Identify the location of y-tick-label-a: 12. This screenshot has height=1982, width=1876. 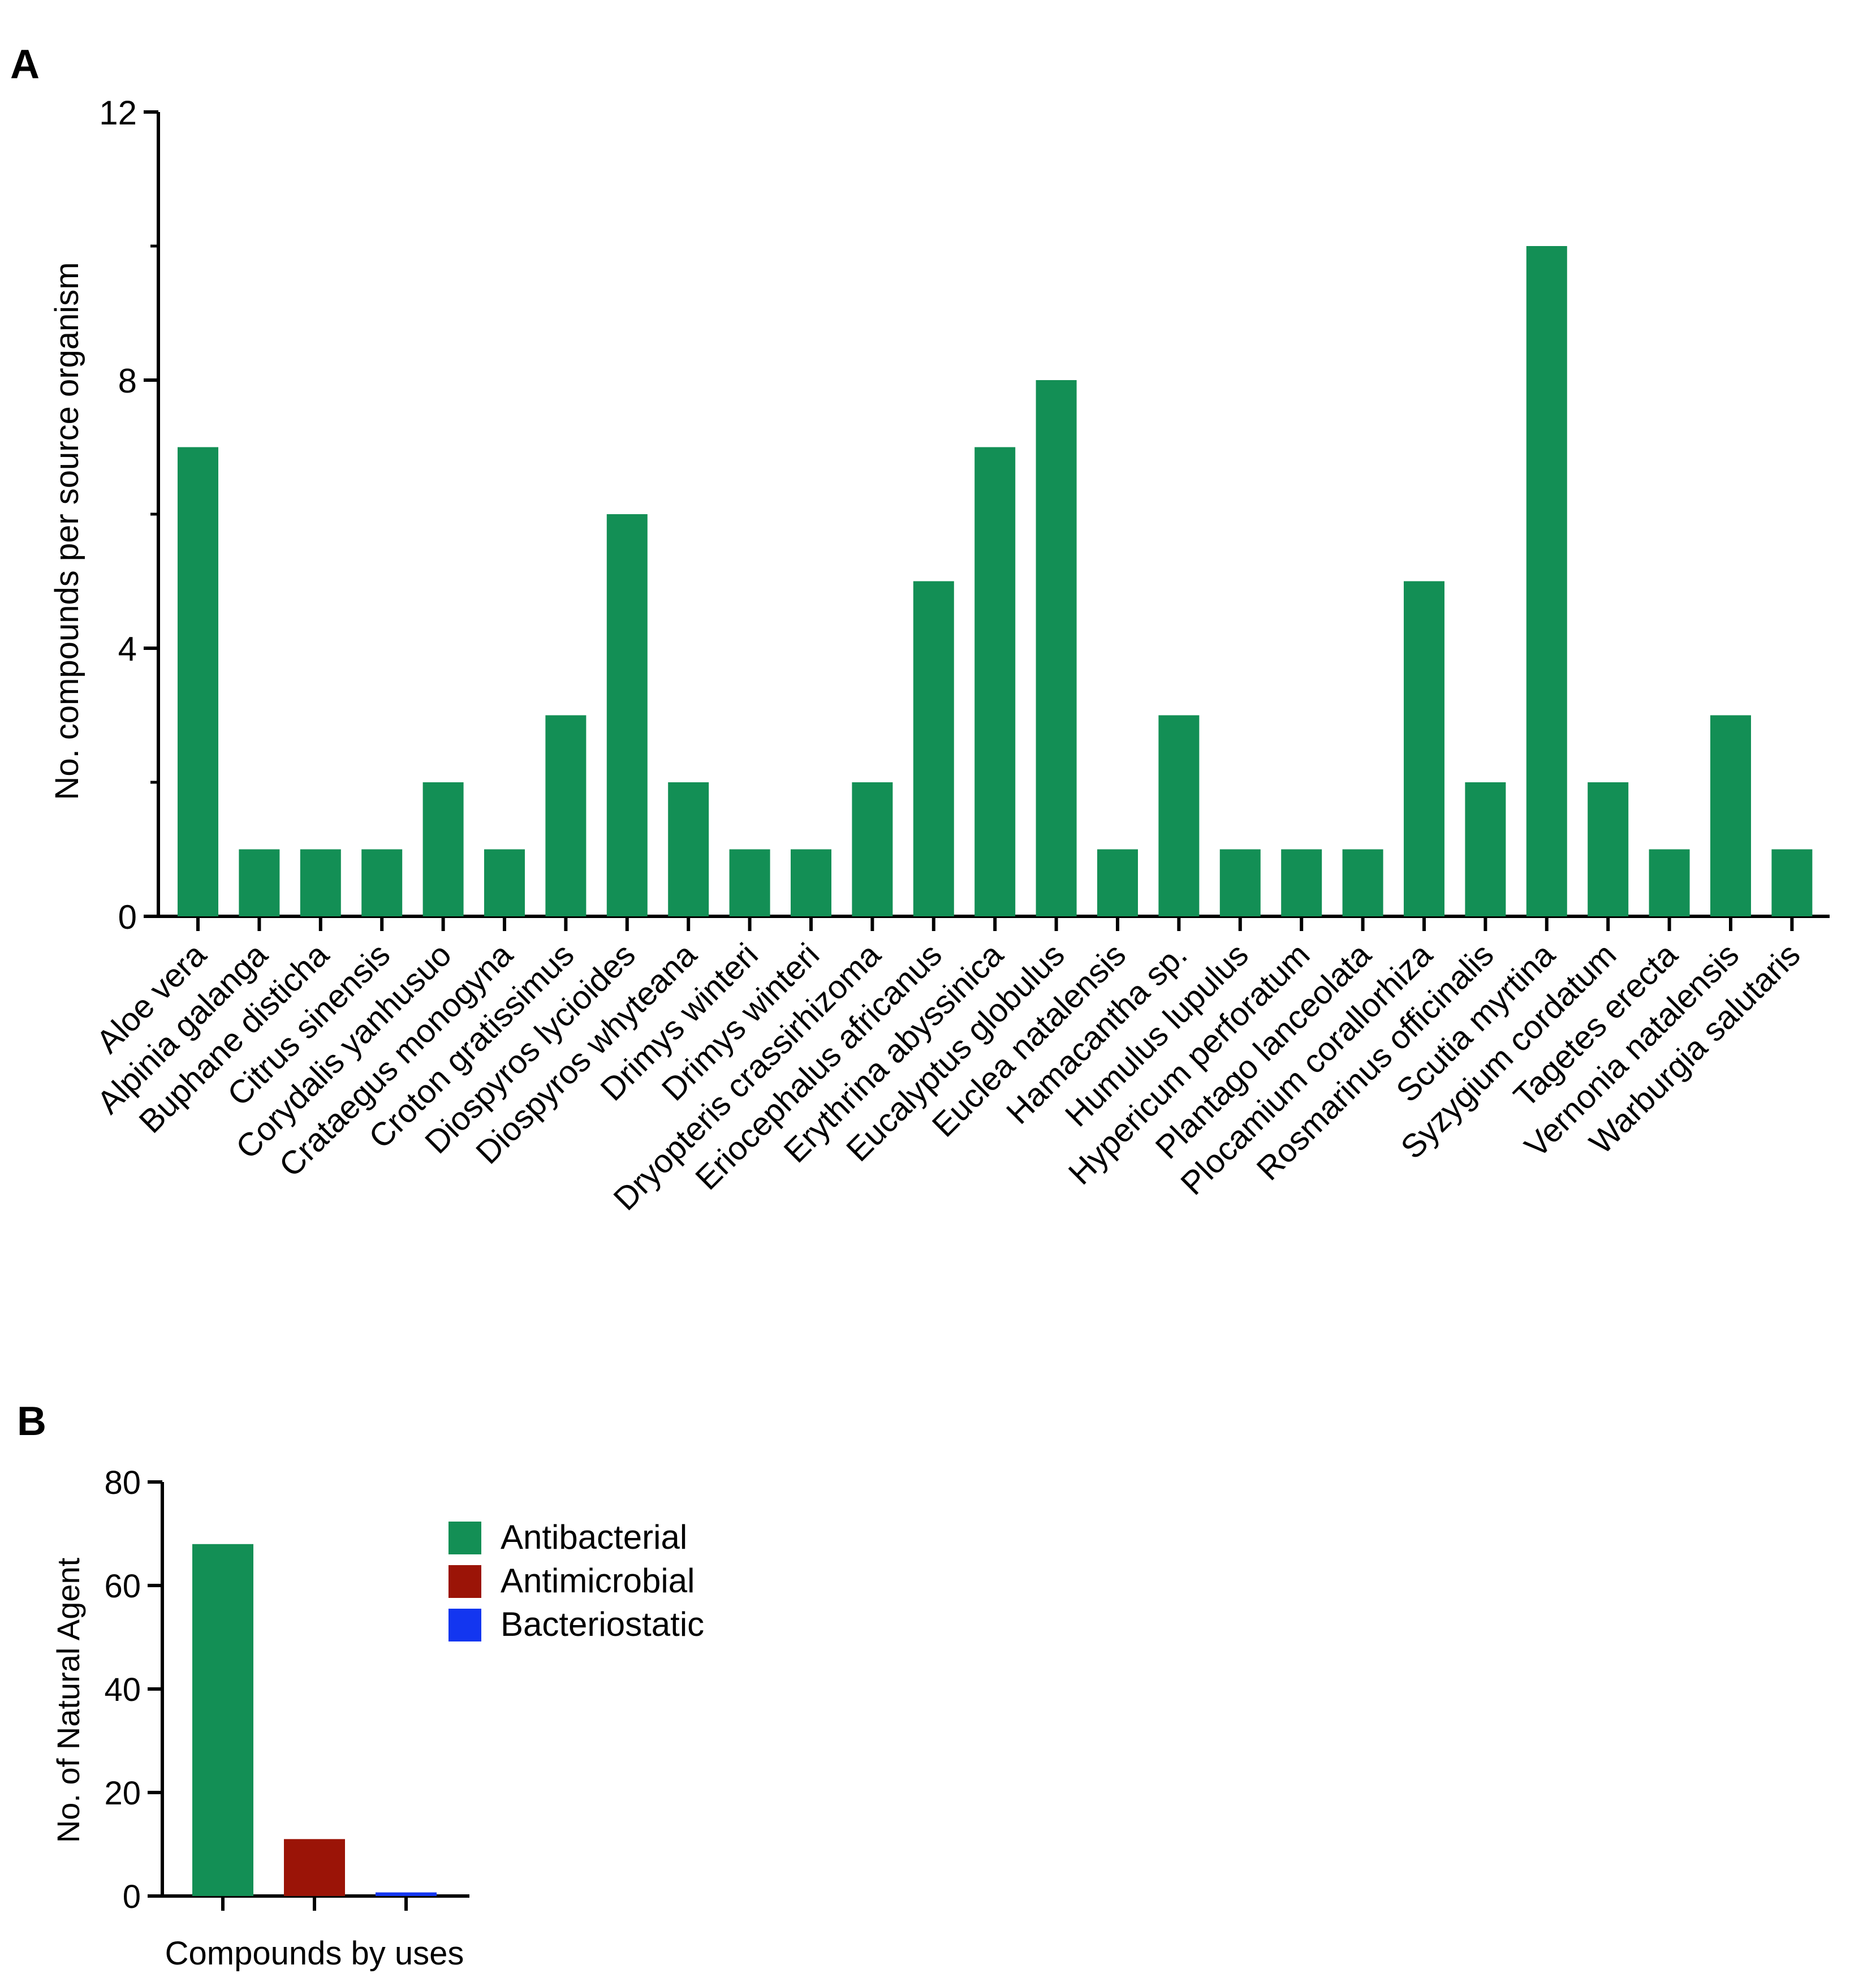
(118, 113).